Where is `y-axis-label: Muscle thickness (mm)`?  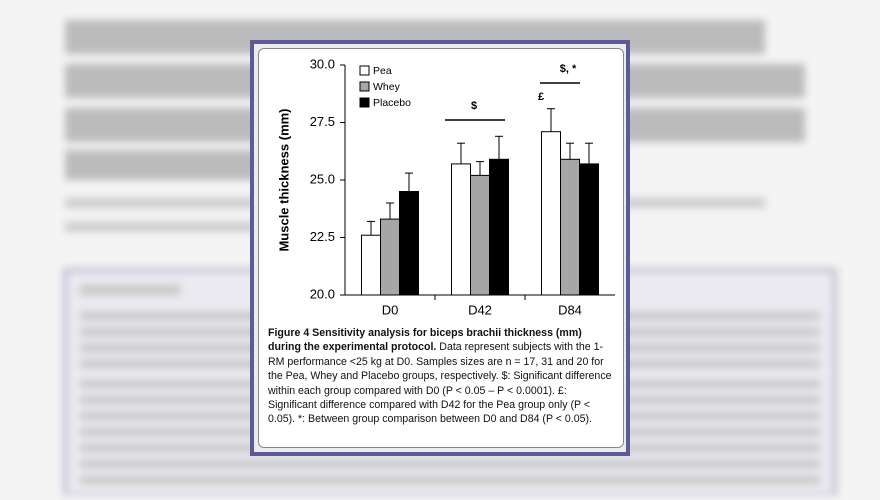 y-axis-label: Muscle thickness (mm) is located at coordinates (283, 179).